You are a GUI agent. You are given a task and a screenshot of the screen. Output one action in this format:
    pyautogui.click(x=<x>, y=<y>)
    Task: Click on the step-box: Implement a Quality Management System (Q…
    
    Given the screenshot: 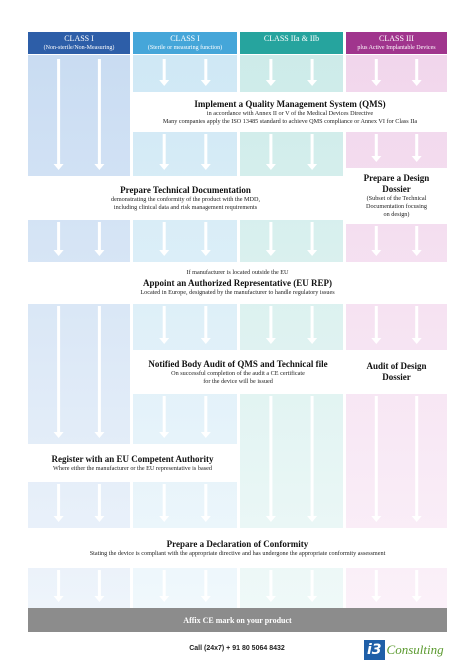 What is the action you would take?
    pyautogui.click(x=290, y=112)
    